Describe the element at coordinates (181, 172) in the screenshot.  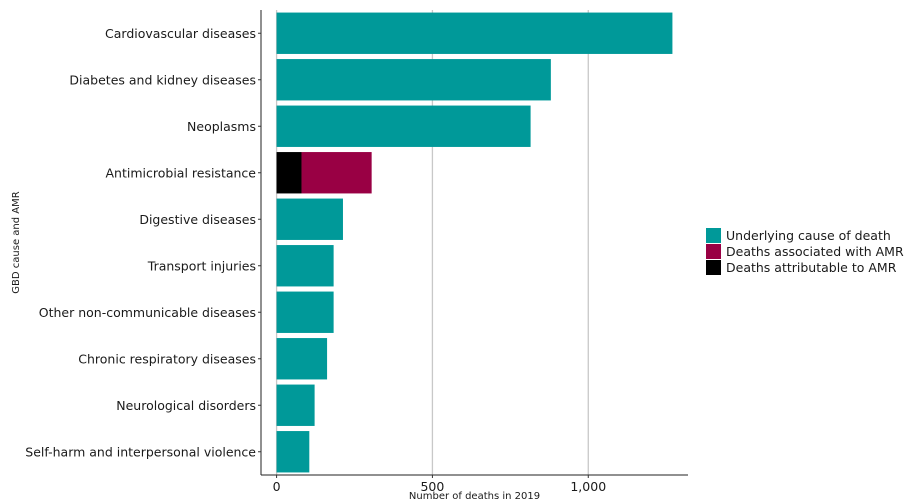
I see `category-label: Antimicrobial resistance` at that location.